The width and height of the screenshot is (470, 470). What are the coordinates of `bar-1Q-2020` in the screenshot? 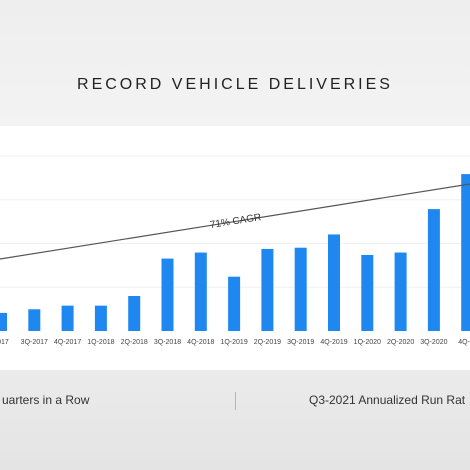 It's located at (367, 292).